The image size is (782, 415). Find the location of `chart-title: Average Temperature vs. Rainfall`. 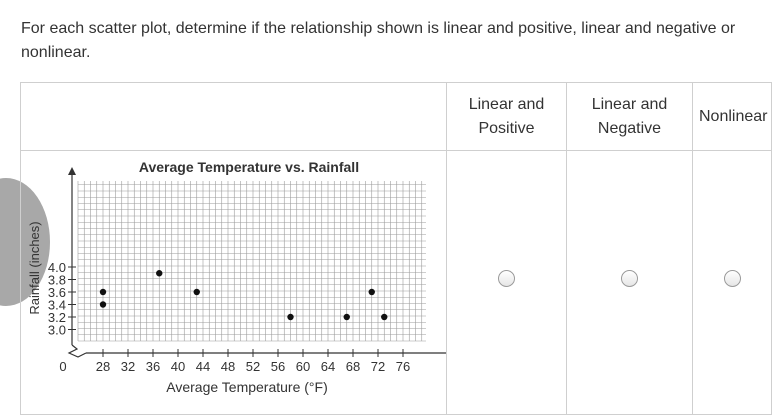

chart-title: Average Temperature vs. Rainfall is located at coordinates (249, 167).